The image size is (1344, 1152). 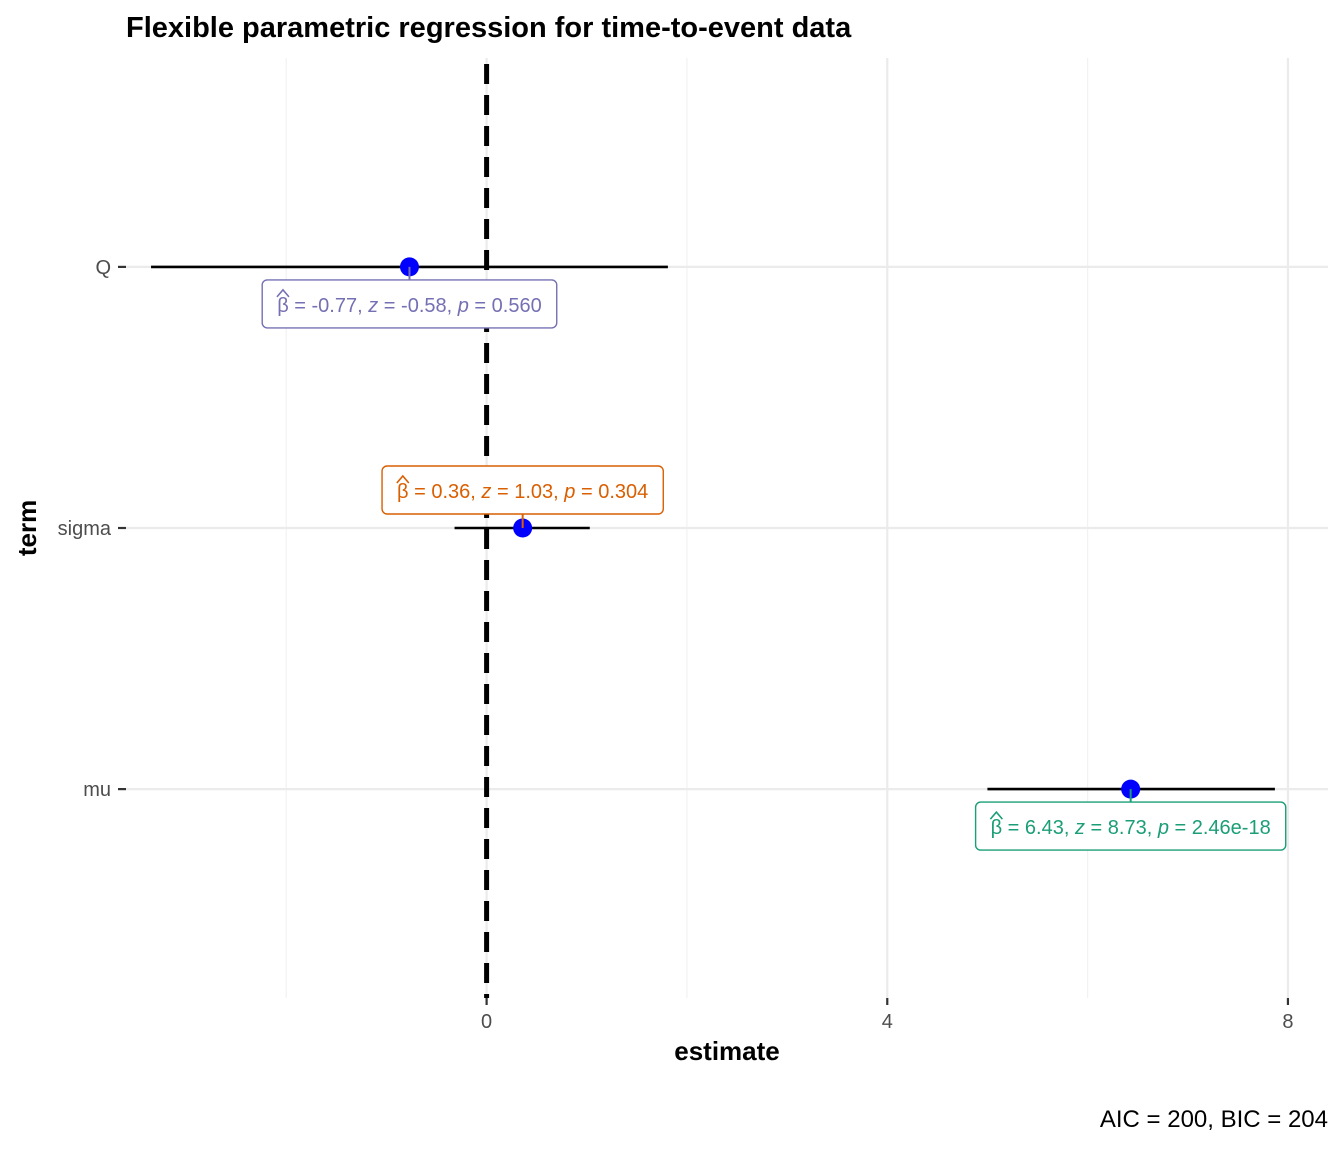 What do you see at coordinates (1231, 828) in the screenshot?
I see `label-p-value: 2.46e-18` at bounding box center [1231, 828].